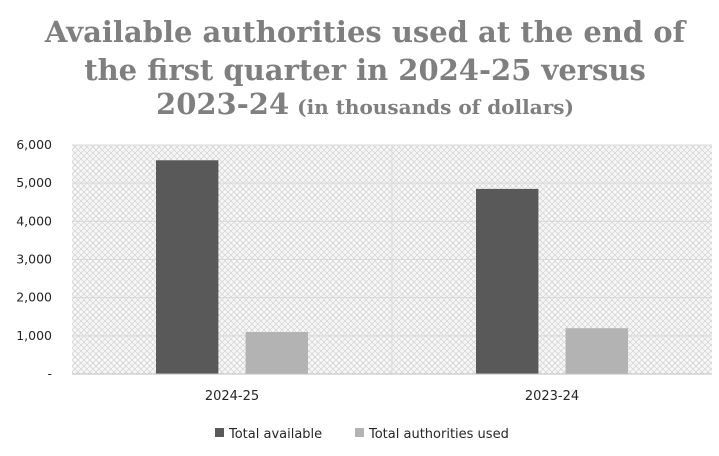 The width and height of the screenshot is (719, 456). I want to click on chart-title-line-3: 2023-24 (in thousands of dollars), so click(365, 104).